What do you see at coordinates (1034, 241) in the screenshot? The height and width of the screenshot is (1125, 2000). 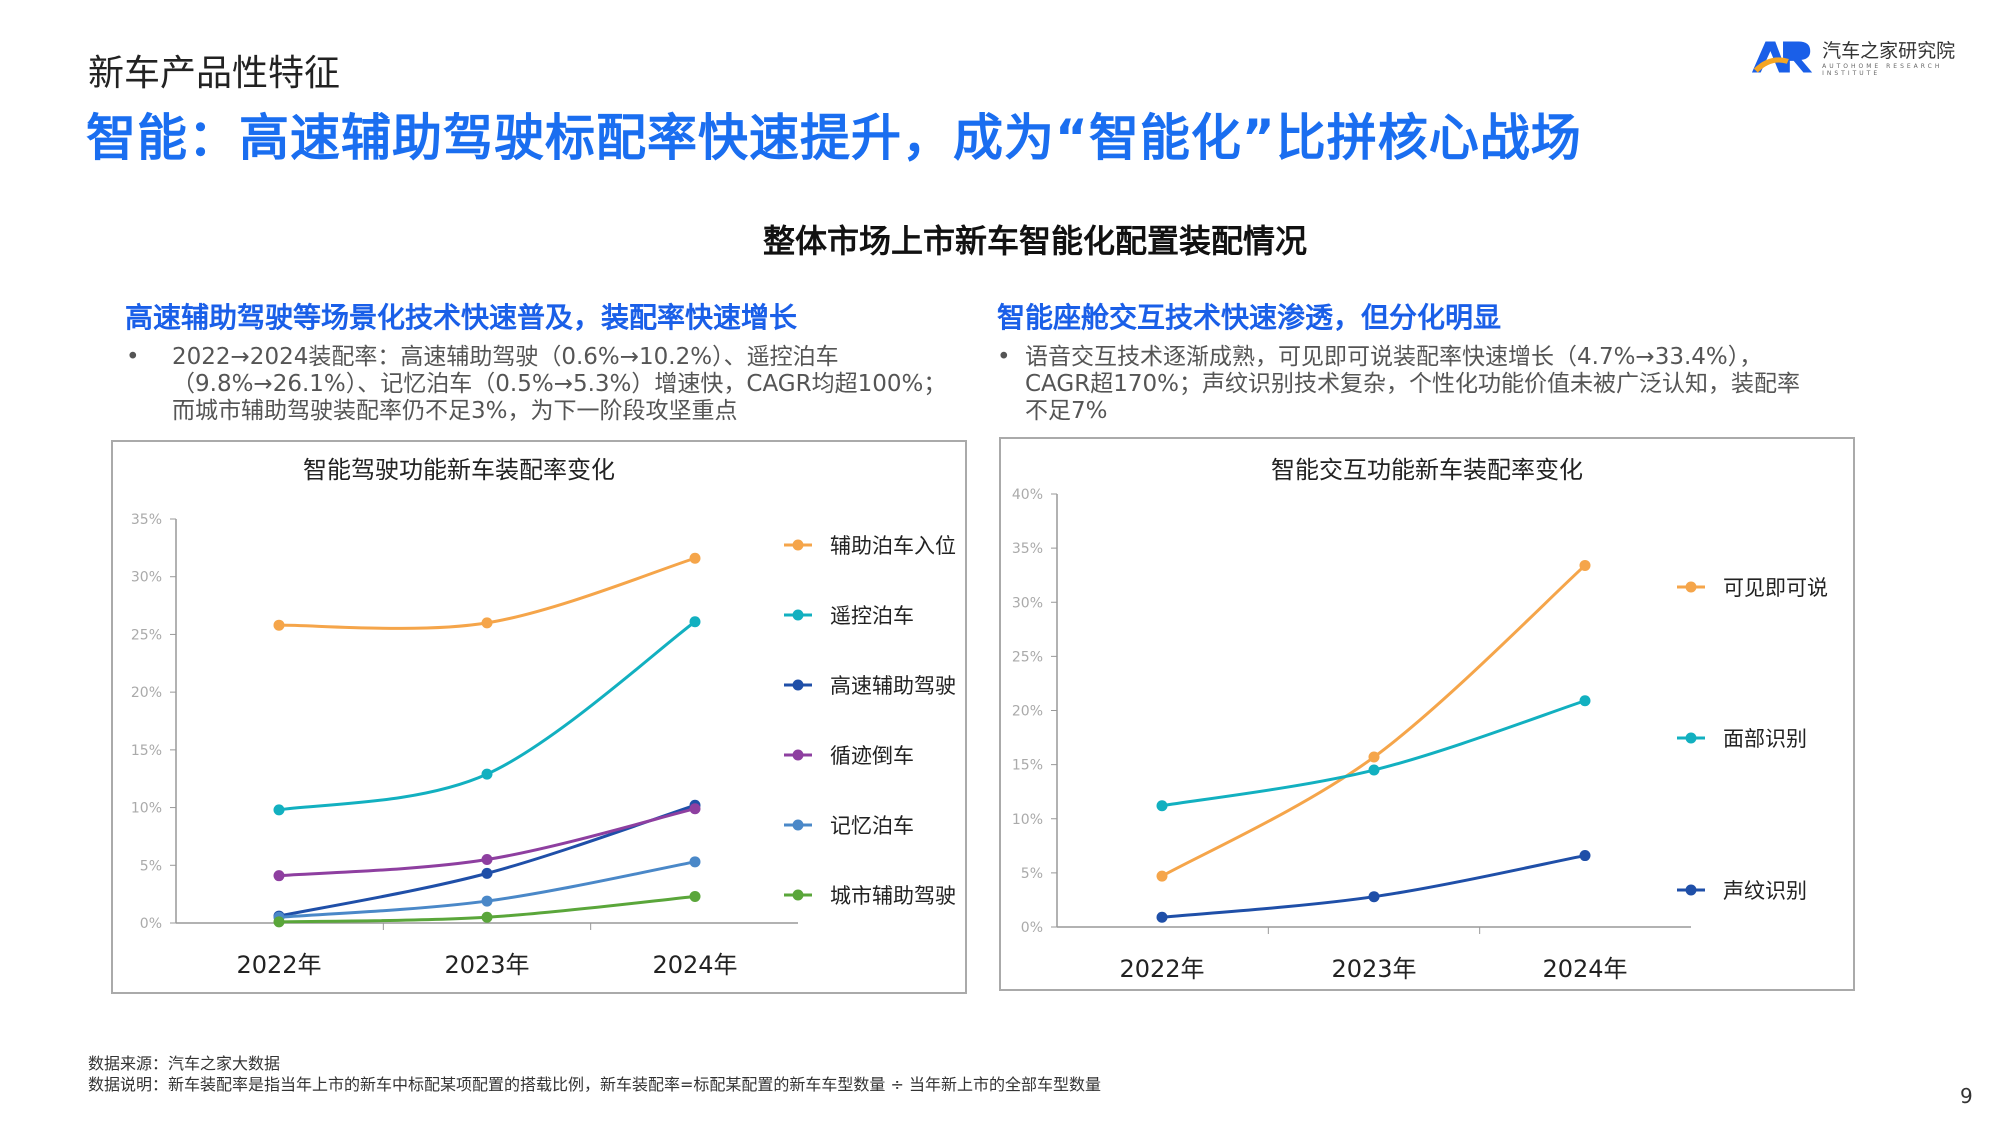 I see `section-title: 整体市场上市新车智能化配置装配情况` at bounding box center [1034, 241].